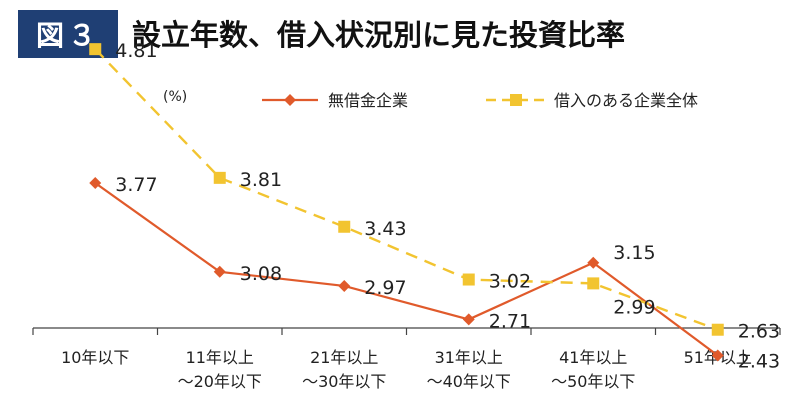 The image size is (804, 405). What do you see at coordinates (261, 274) in the screenshot?
I see `data-label: 3.08` at bounding box center [261, 274].